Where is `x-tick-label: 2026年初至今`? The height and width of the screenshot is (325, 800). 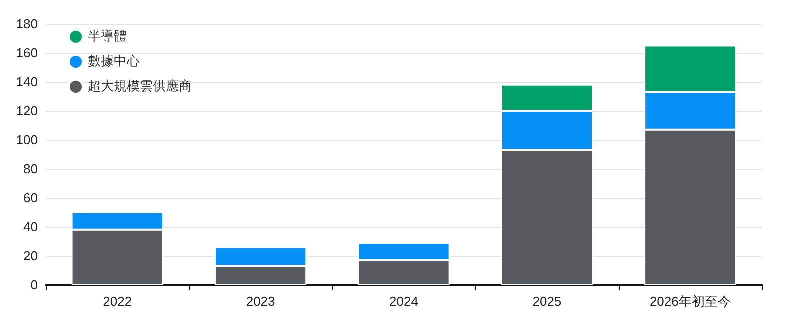 x-tick-label: 2026年初至今 is located at coordinates (690, 301).